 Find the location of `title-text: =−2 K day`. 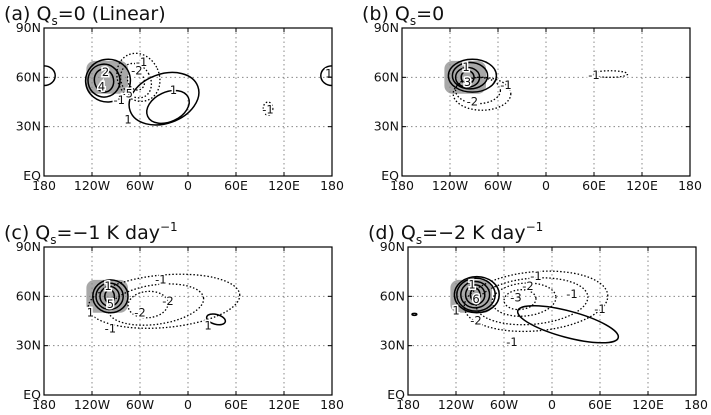

title-text: =−2 K day is located at coordinates (473, 233).